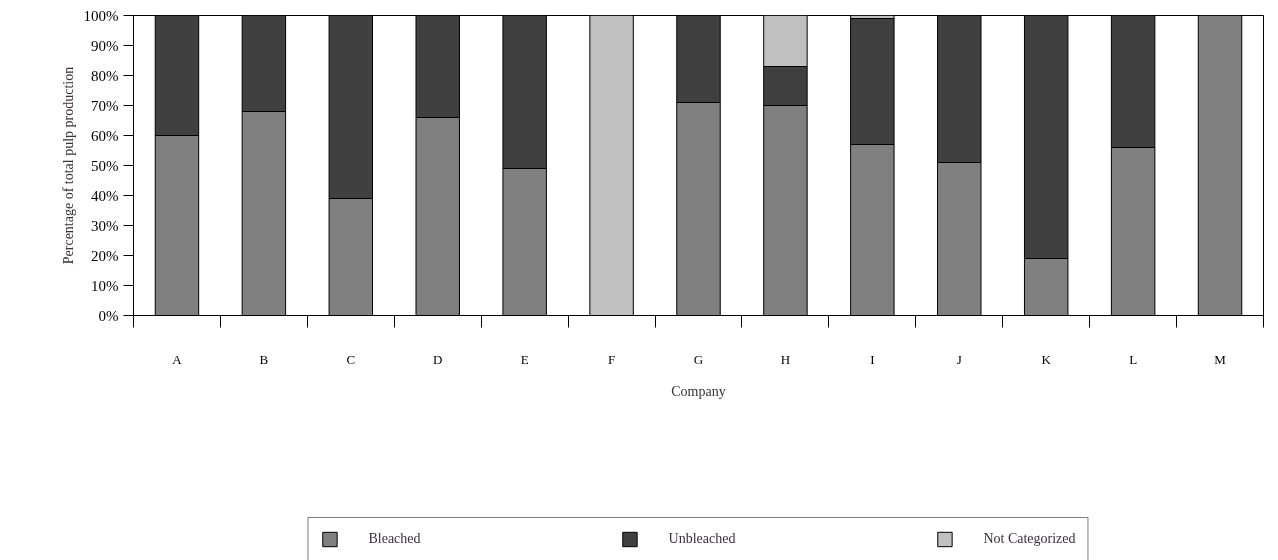  Describe the element at coordinates (351, 359) in the screenshot. I see `x-tick-label: C` at that location.